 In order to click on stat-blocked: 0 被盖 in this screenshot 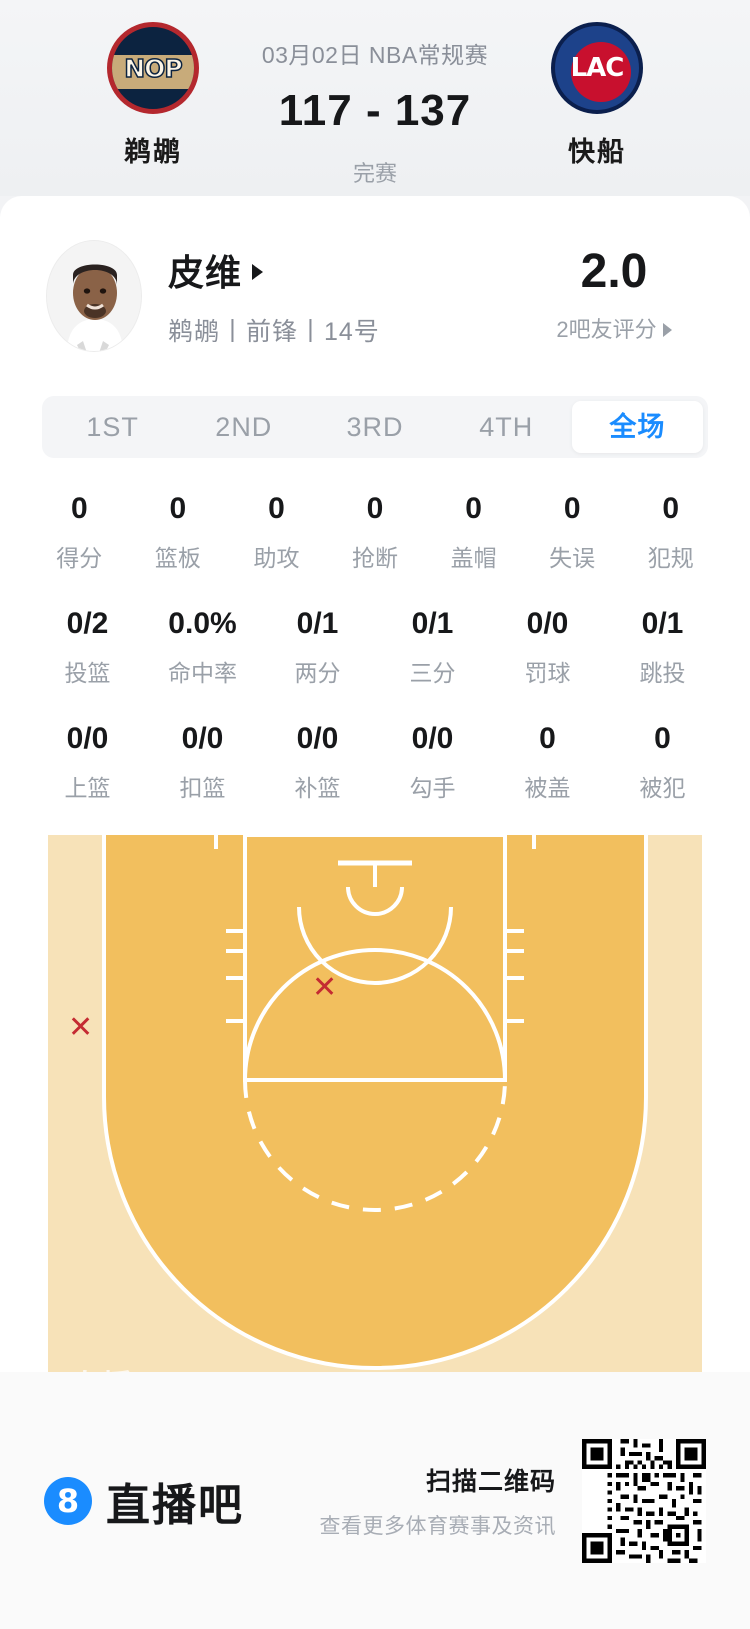, I will do `click(547, 762)`.